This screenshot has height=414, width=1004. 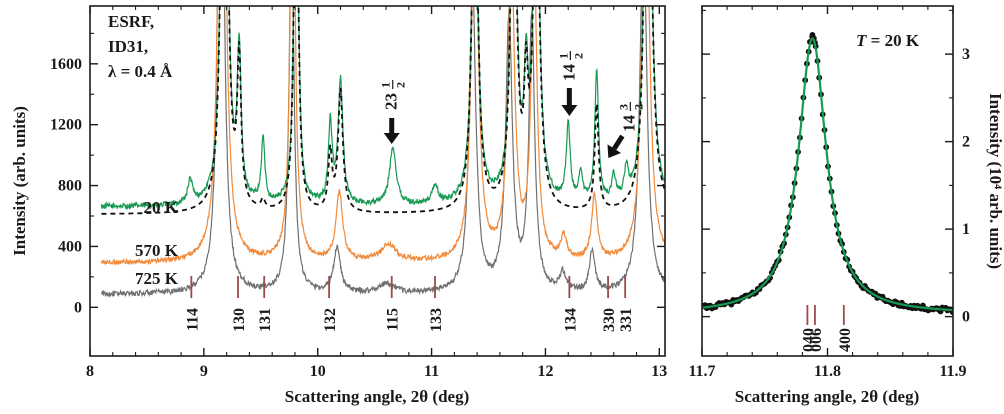 What do you see at coordinates (545, 371) in the screenshot?
I see `x-tick-label: 12` at bounding box center [545, 371].